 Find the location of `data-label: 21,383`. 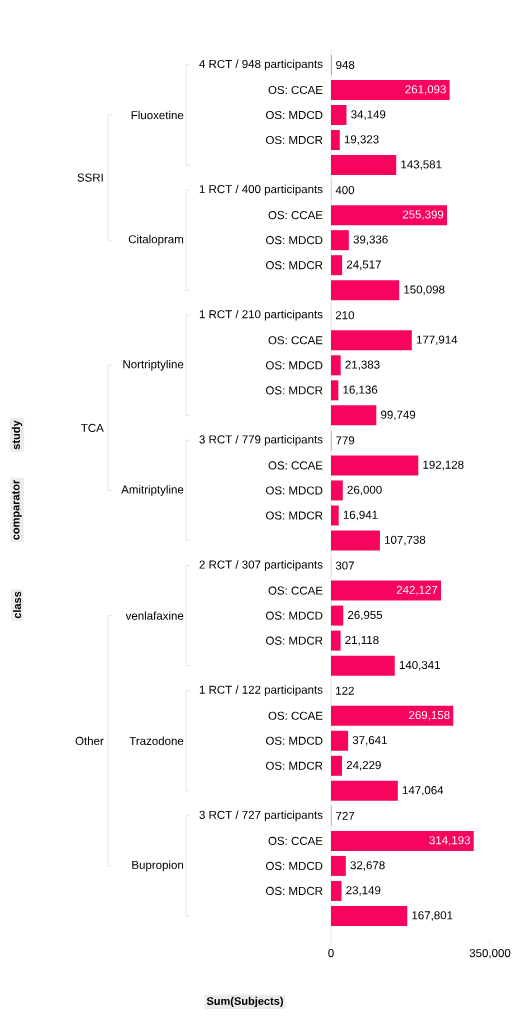

data-label: 21,383 is located at coordinates (362, 365).